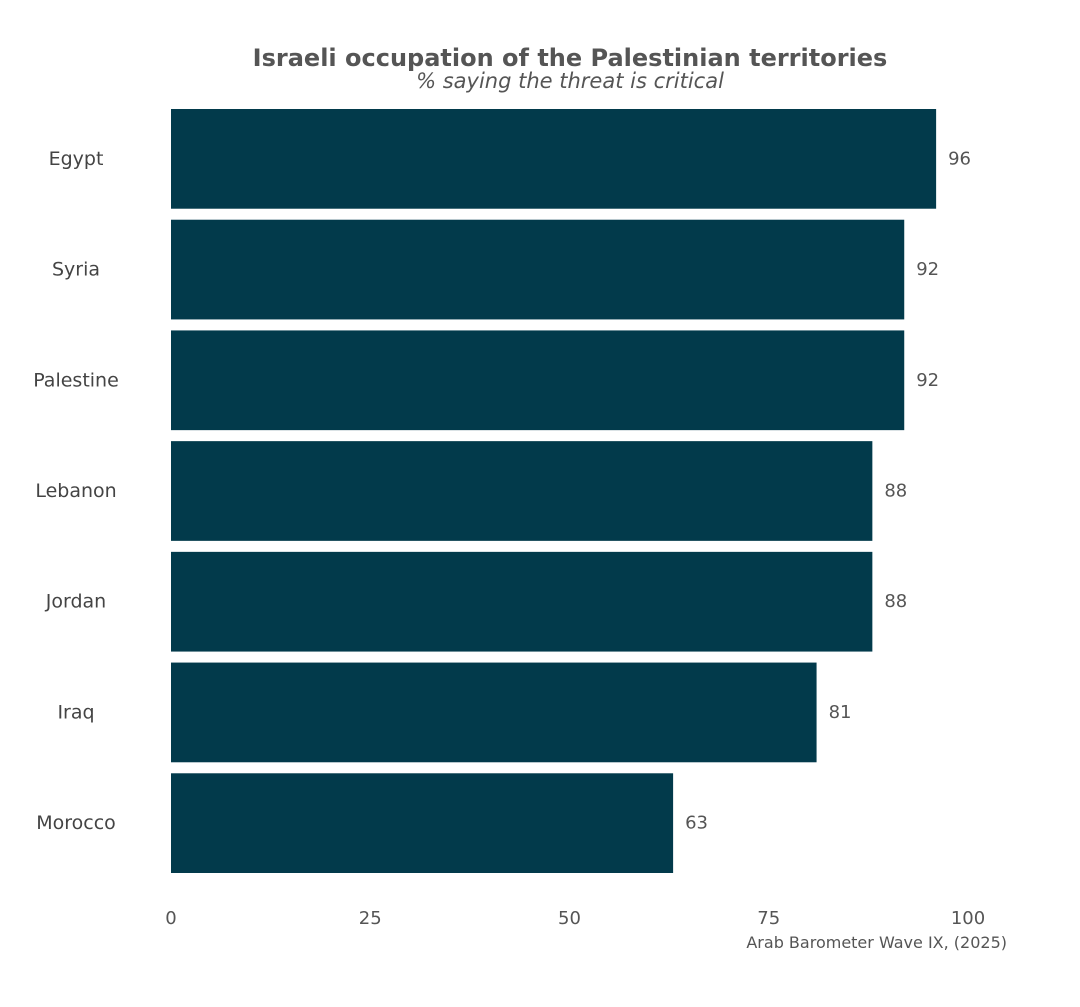 This screenshot has height=1007, width=1080. Describe the element at coordinates (959, 158) in the screenshot. I see `value-label-egypt: 96` at that location.